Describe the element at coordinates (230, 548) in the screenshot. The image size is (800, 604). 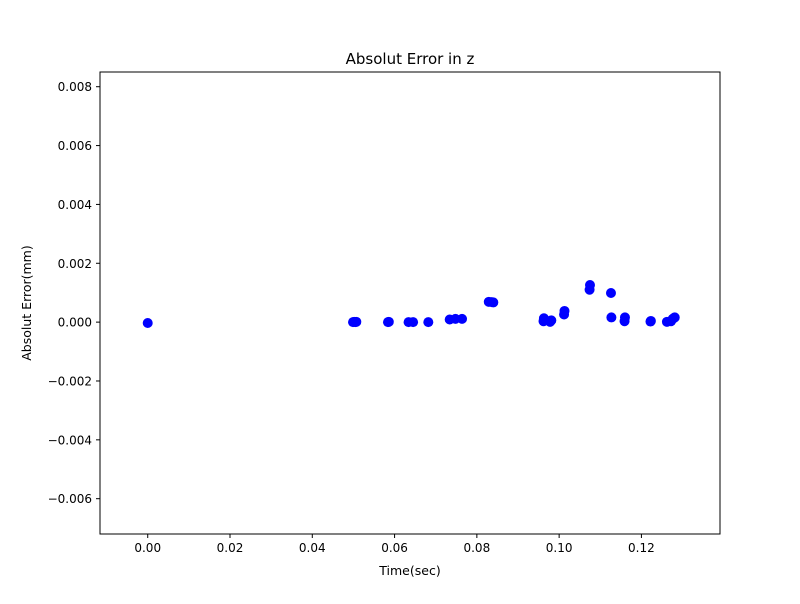
I see `x-tick-label: 0.02` at that location.